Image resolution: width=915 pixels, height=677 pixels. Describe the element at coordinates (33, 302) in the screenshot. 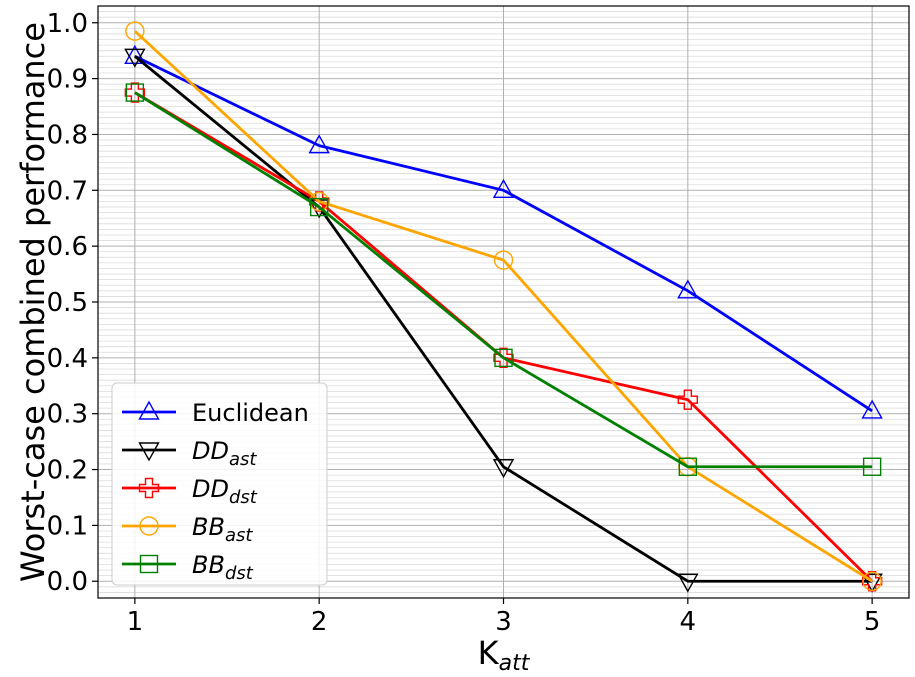

I see `y-axis-label: Worst-case combined performance` at that location.